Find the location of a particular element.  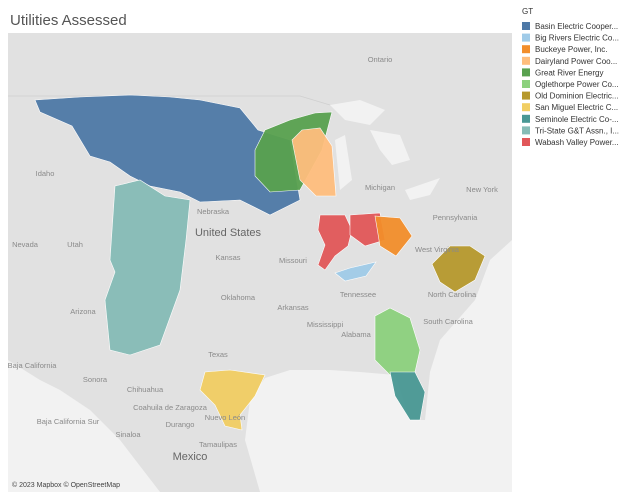

map-label: Baja California Sur is located at coordinates (68, 421).